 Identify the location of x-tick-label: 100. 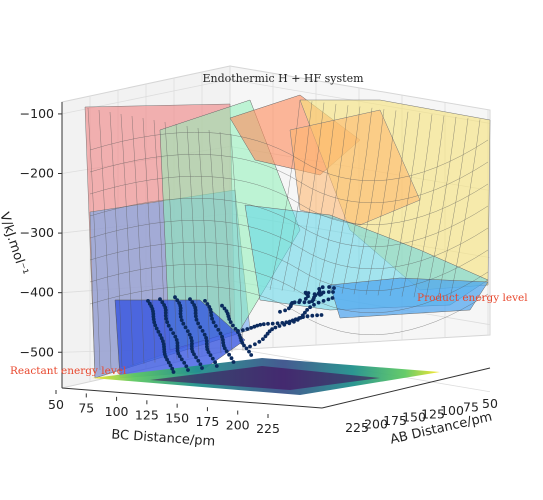
(117, 411).